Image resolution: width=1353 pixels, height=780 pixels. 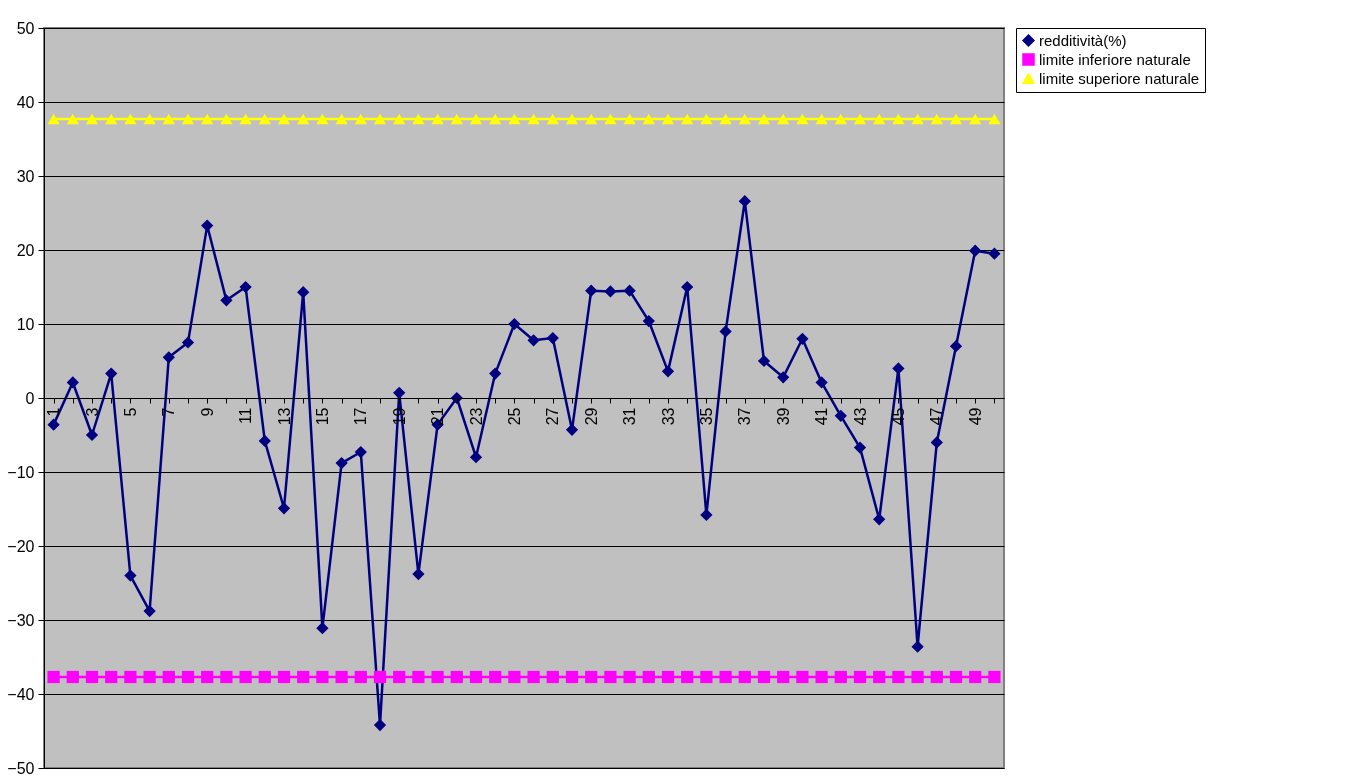 What do you see at coordinates (591, 416) in the screenshot?
I see `x-tick-label: 29` at bounding box center [591, 416].